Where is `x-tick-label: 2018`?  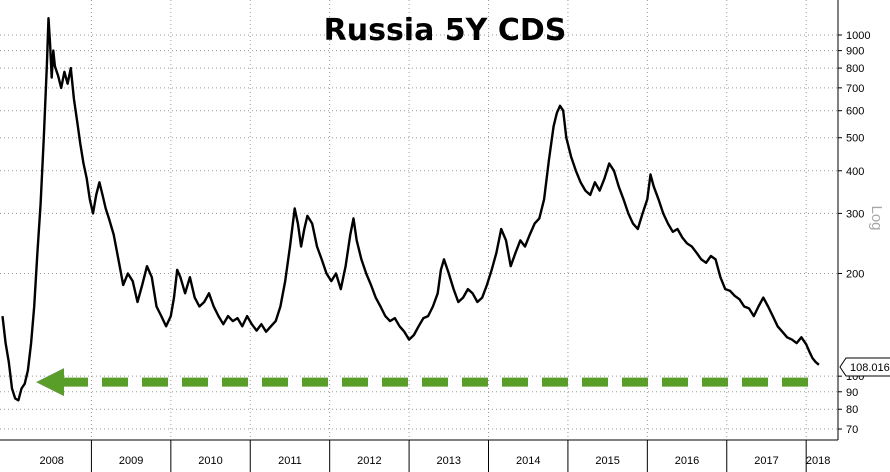
x-tick-label: 2018 is located at coordinates (818, 461).